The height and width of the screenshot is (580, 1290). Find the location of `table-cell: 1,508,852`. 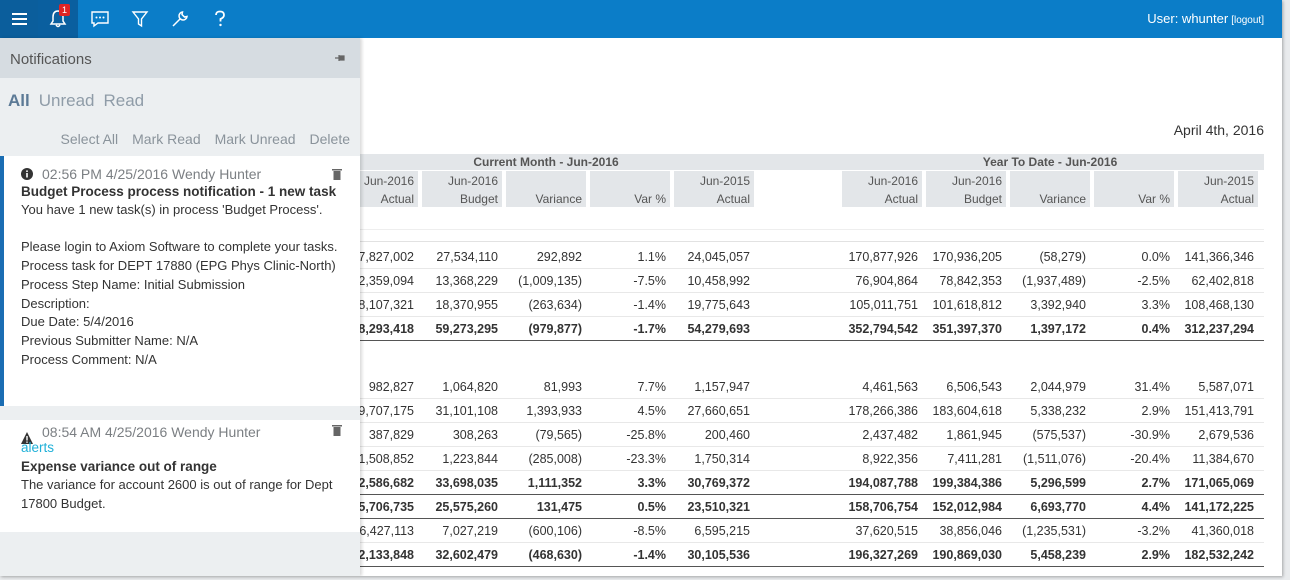

table-cell: 1,508,852 is located at coordinates (386, 459).